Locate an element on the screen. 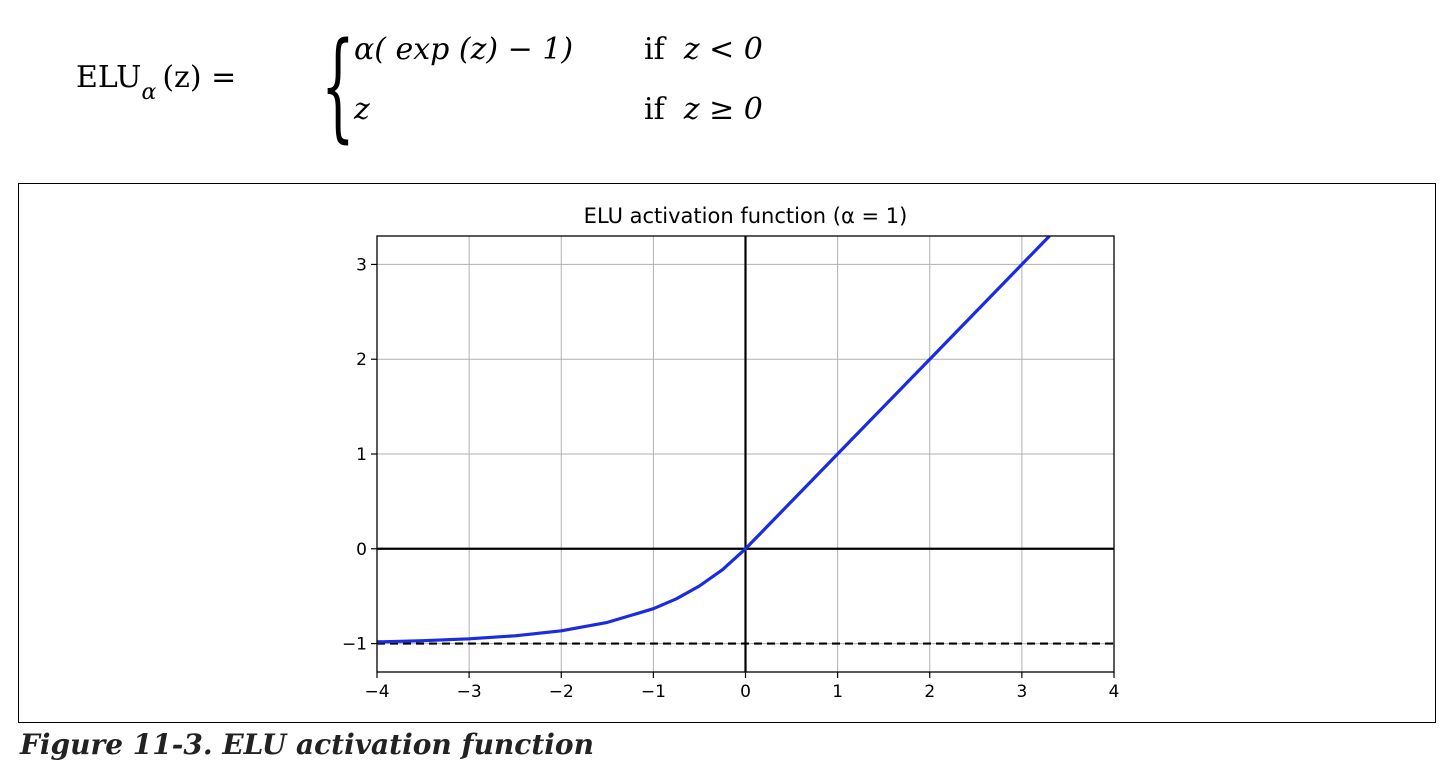 The height and width of the screenshot is (761, 1456). formula-case1-if: if is located at coordinates (654, 49).